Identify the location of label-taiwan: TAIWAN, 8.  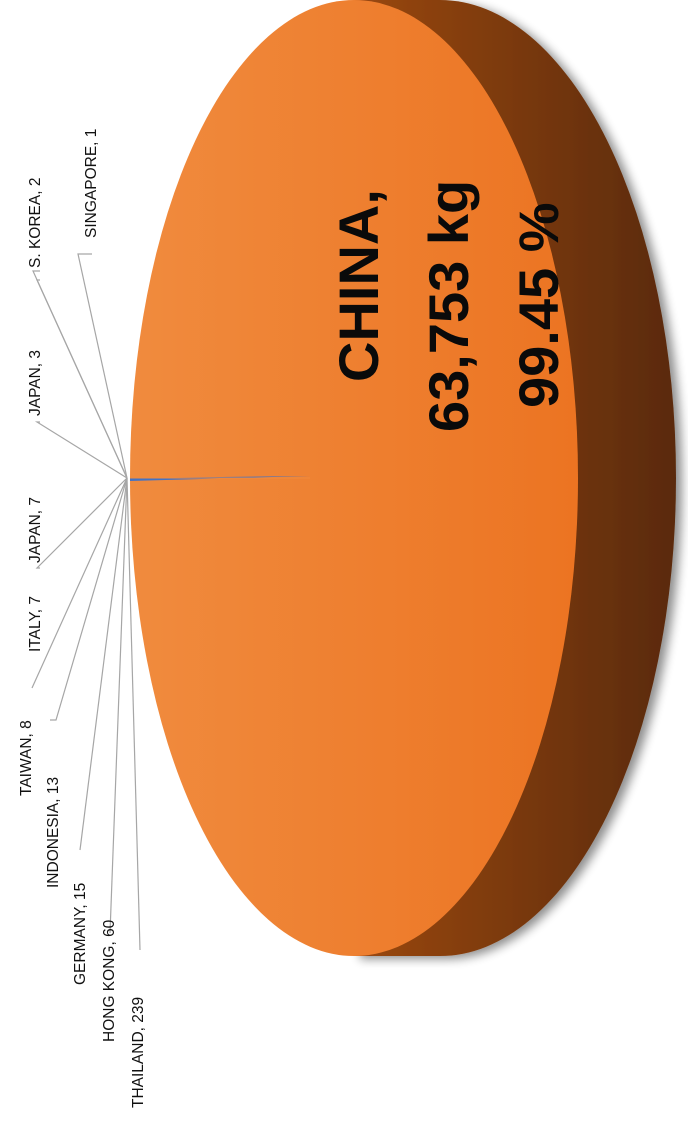
(26, 758).